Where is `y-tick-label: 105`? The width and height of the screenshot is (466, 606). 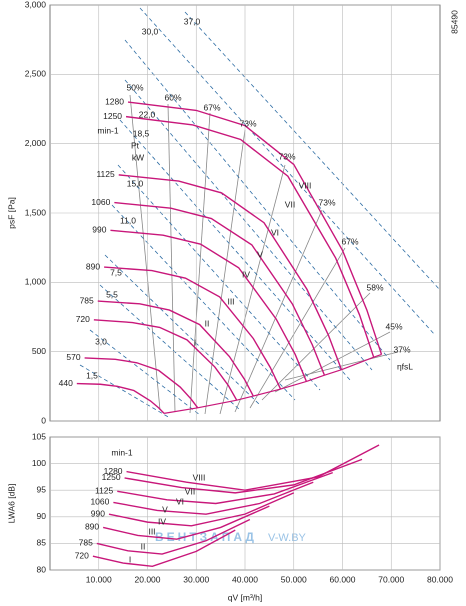 y-tick-label: 105 is located at coordinates (39, 436).